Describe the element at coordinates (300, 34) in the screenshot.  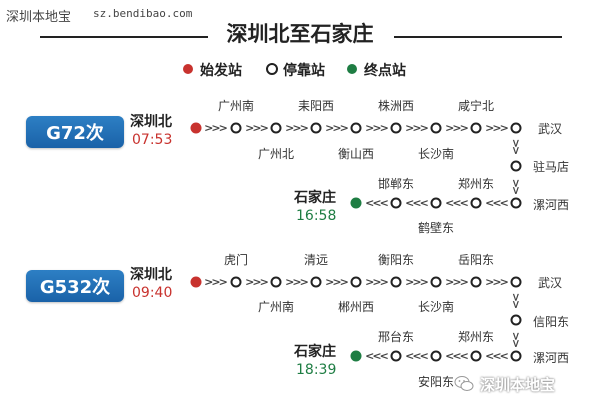
I see `page-title: 深圳北至石家庄` at that location.